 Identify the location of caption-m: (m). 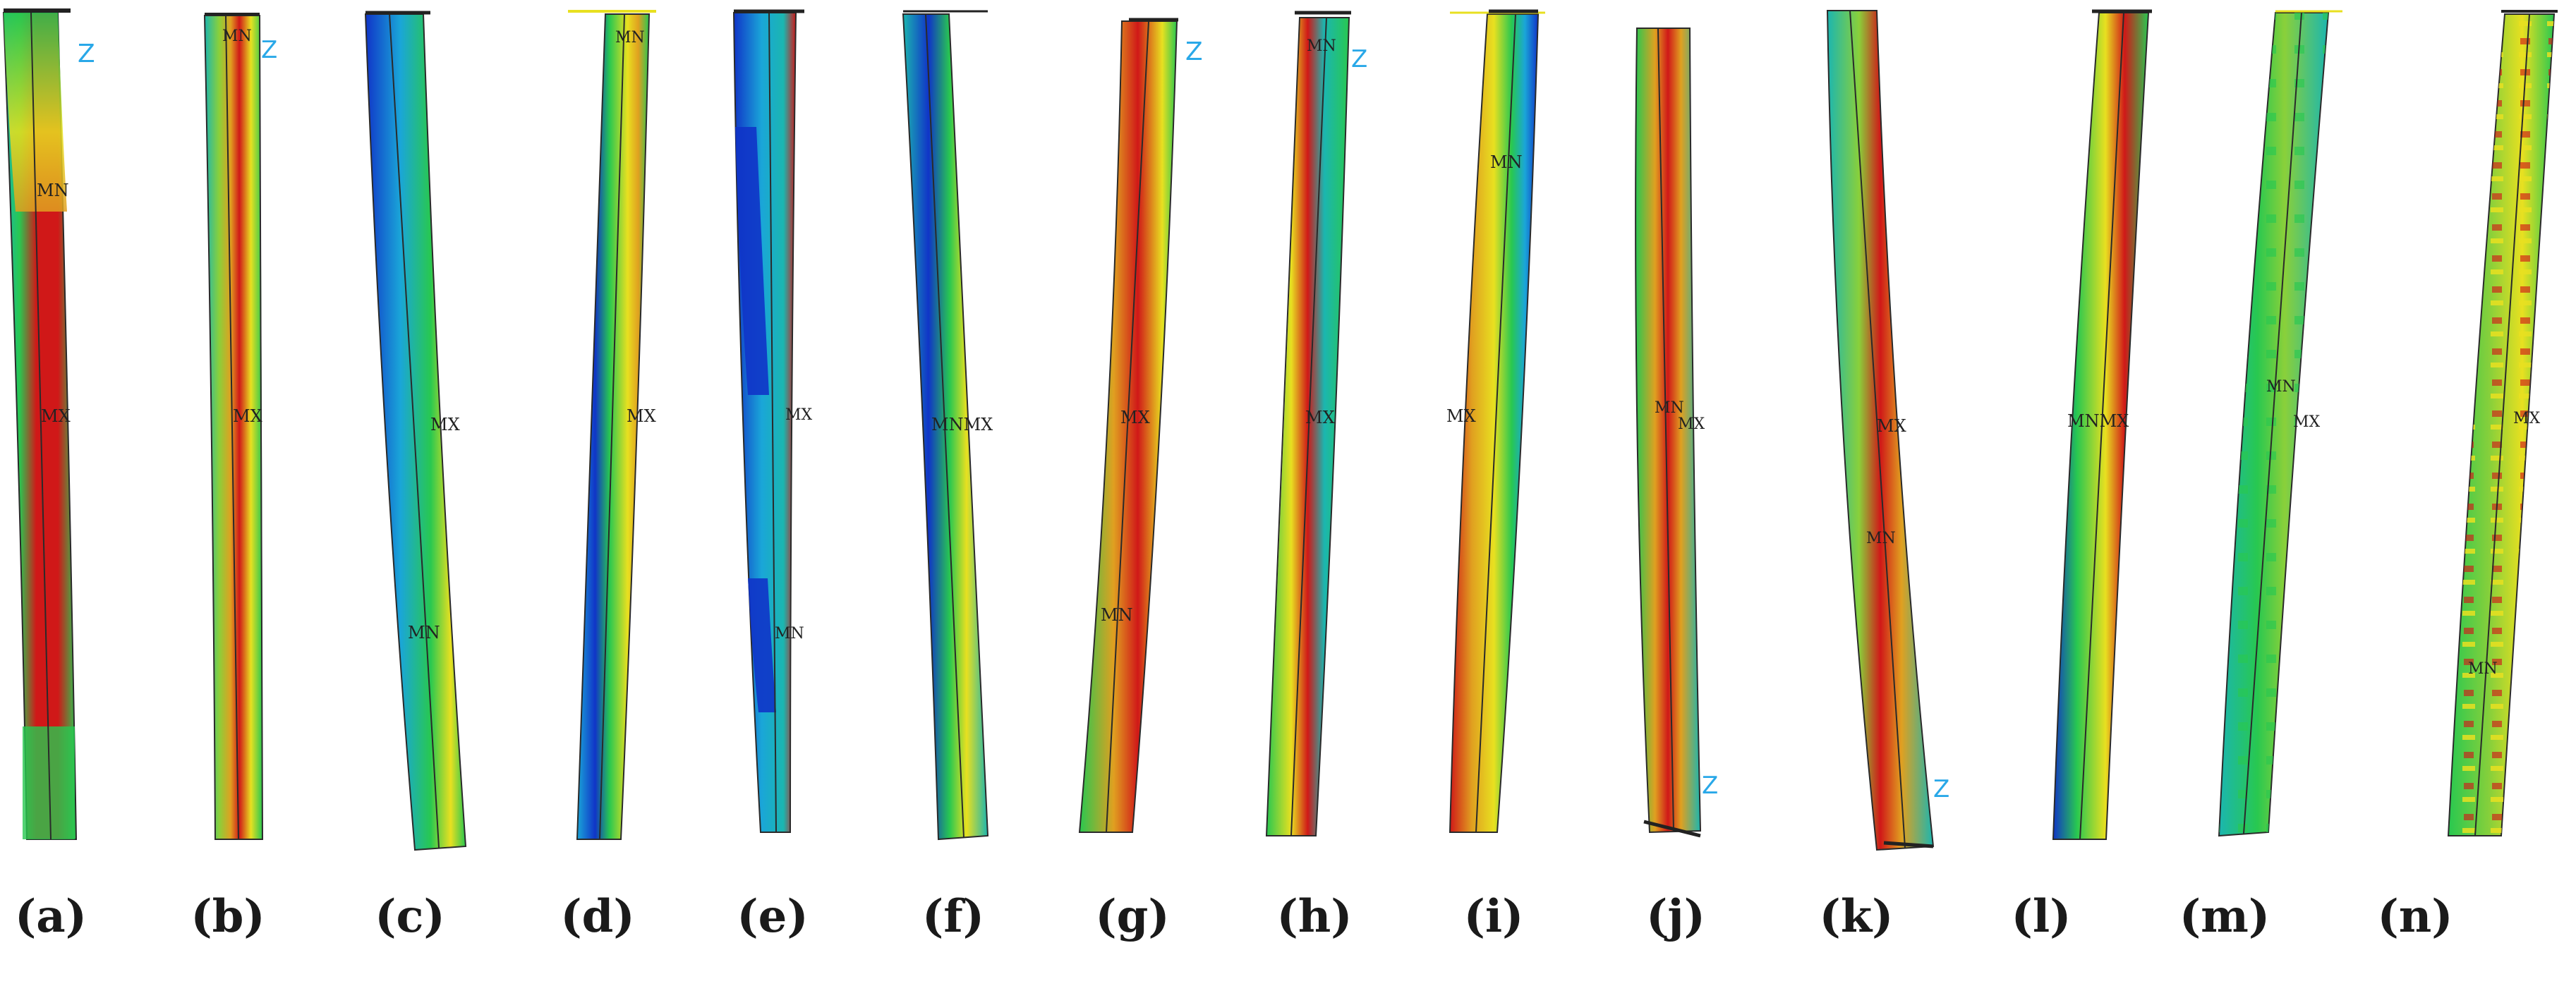
(2225, 917).